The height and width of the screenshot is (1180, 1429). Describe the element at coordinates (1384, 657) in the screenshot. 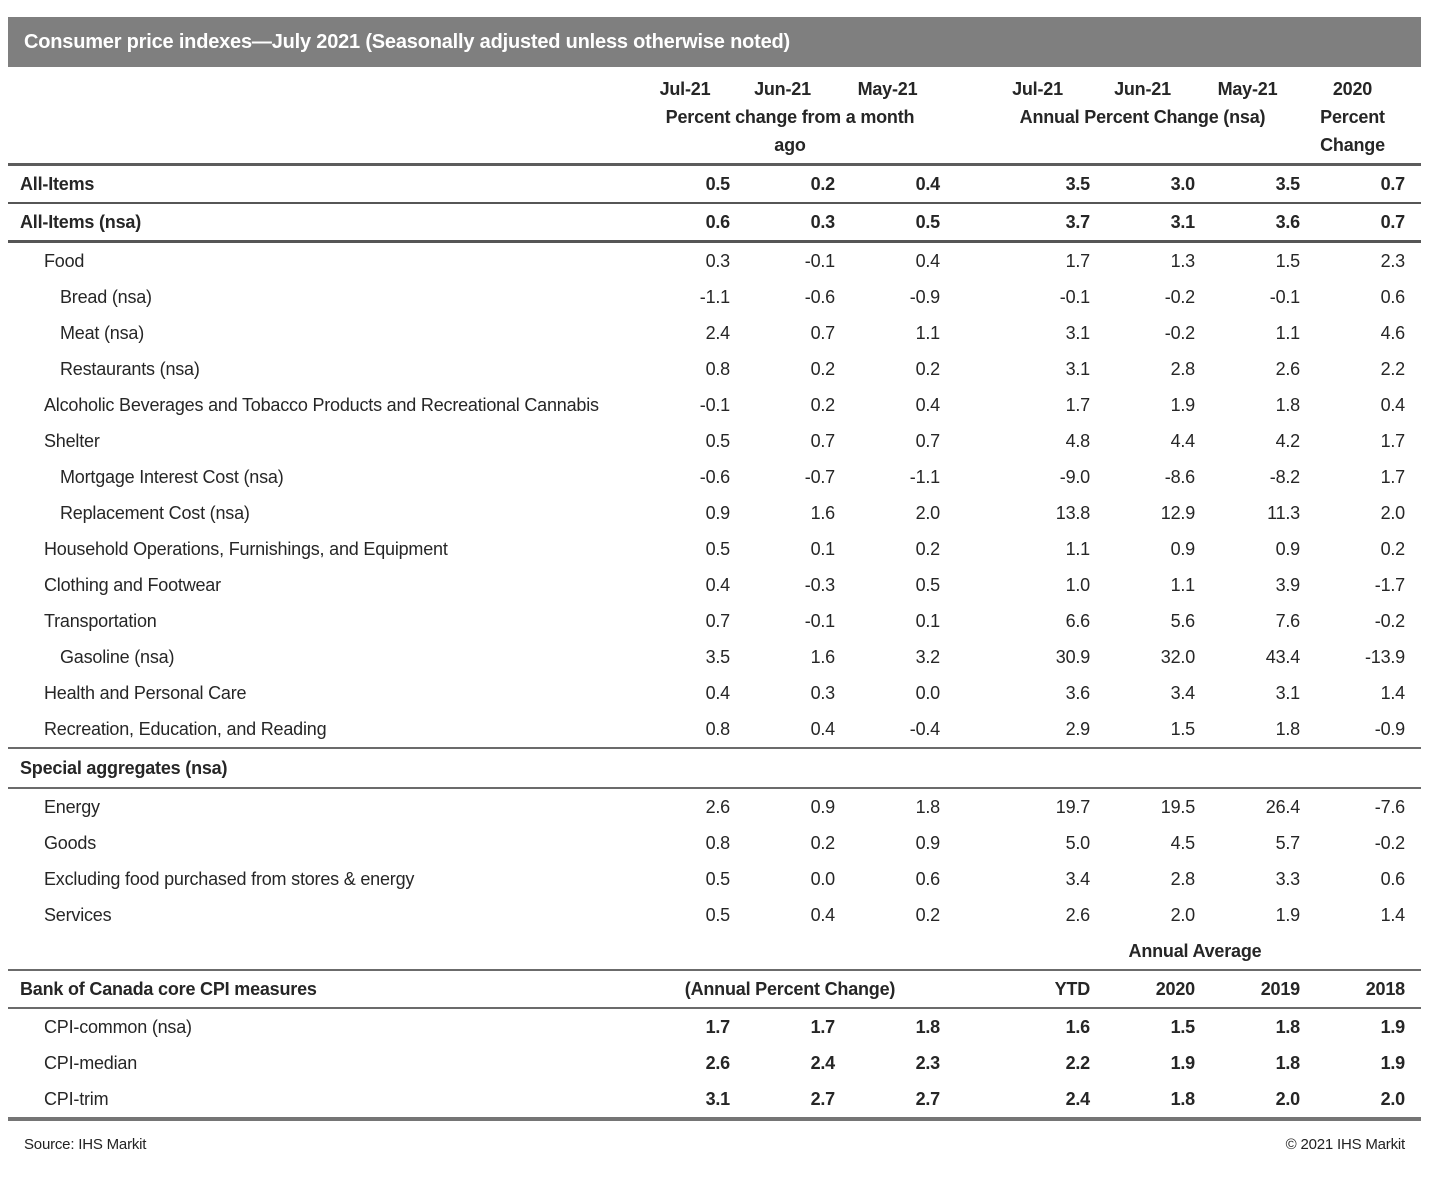

I see `cell-value: -13.9` at that location.